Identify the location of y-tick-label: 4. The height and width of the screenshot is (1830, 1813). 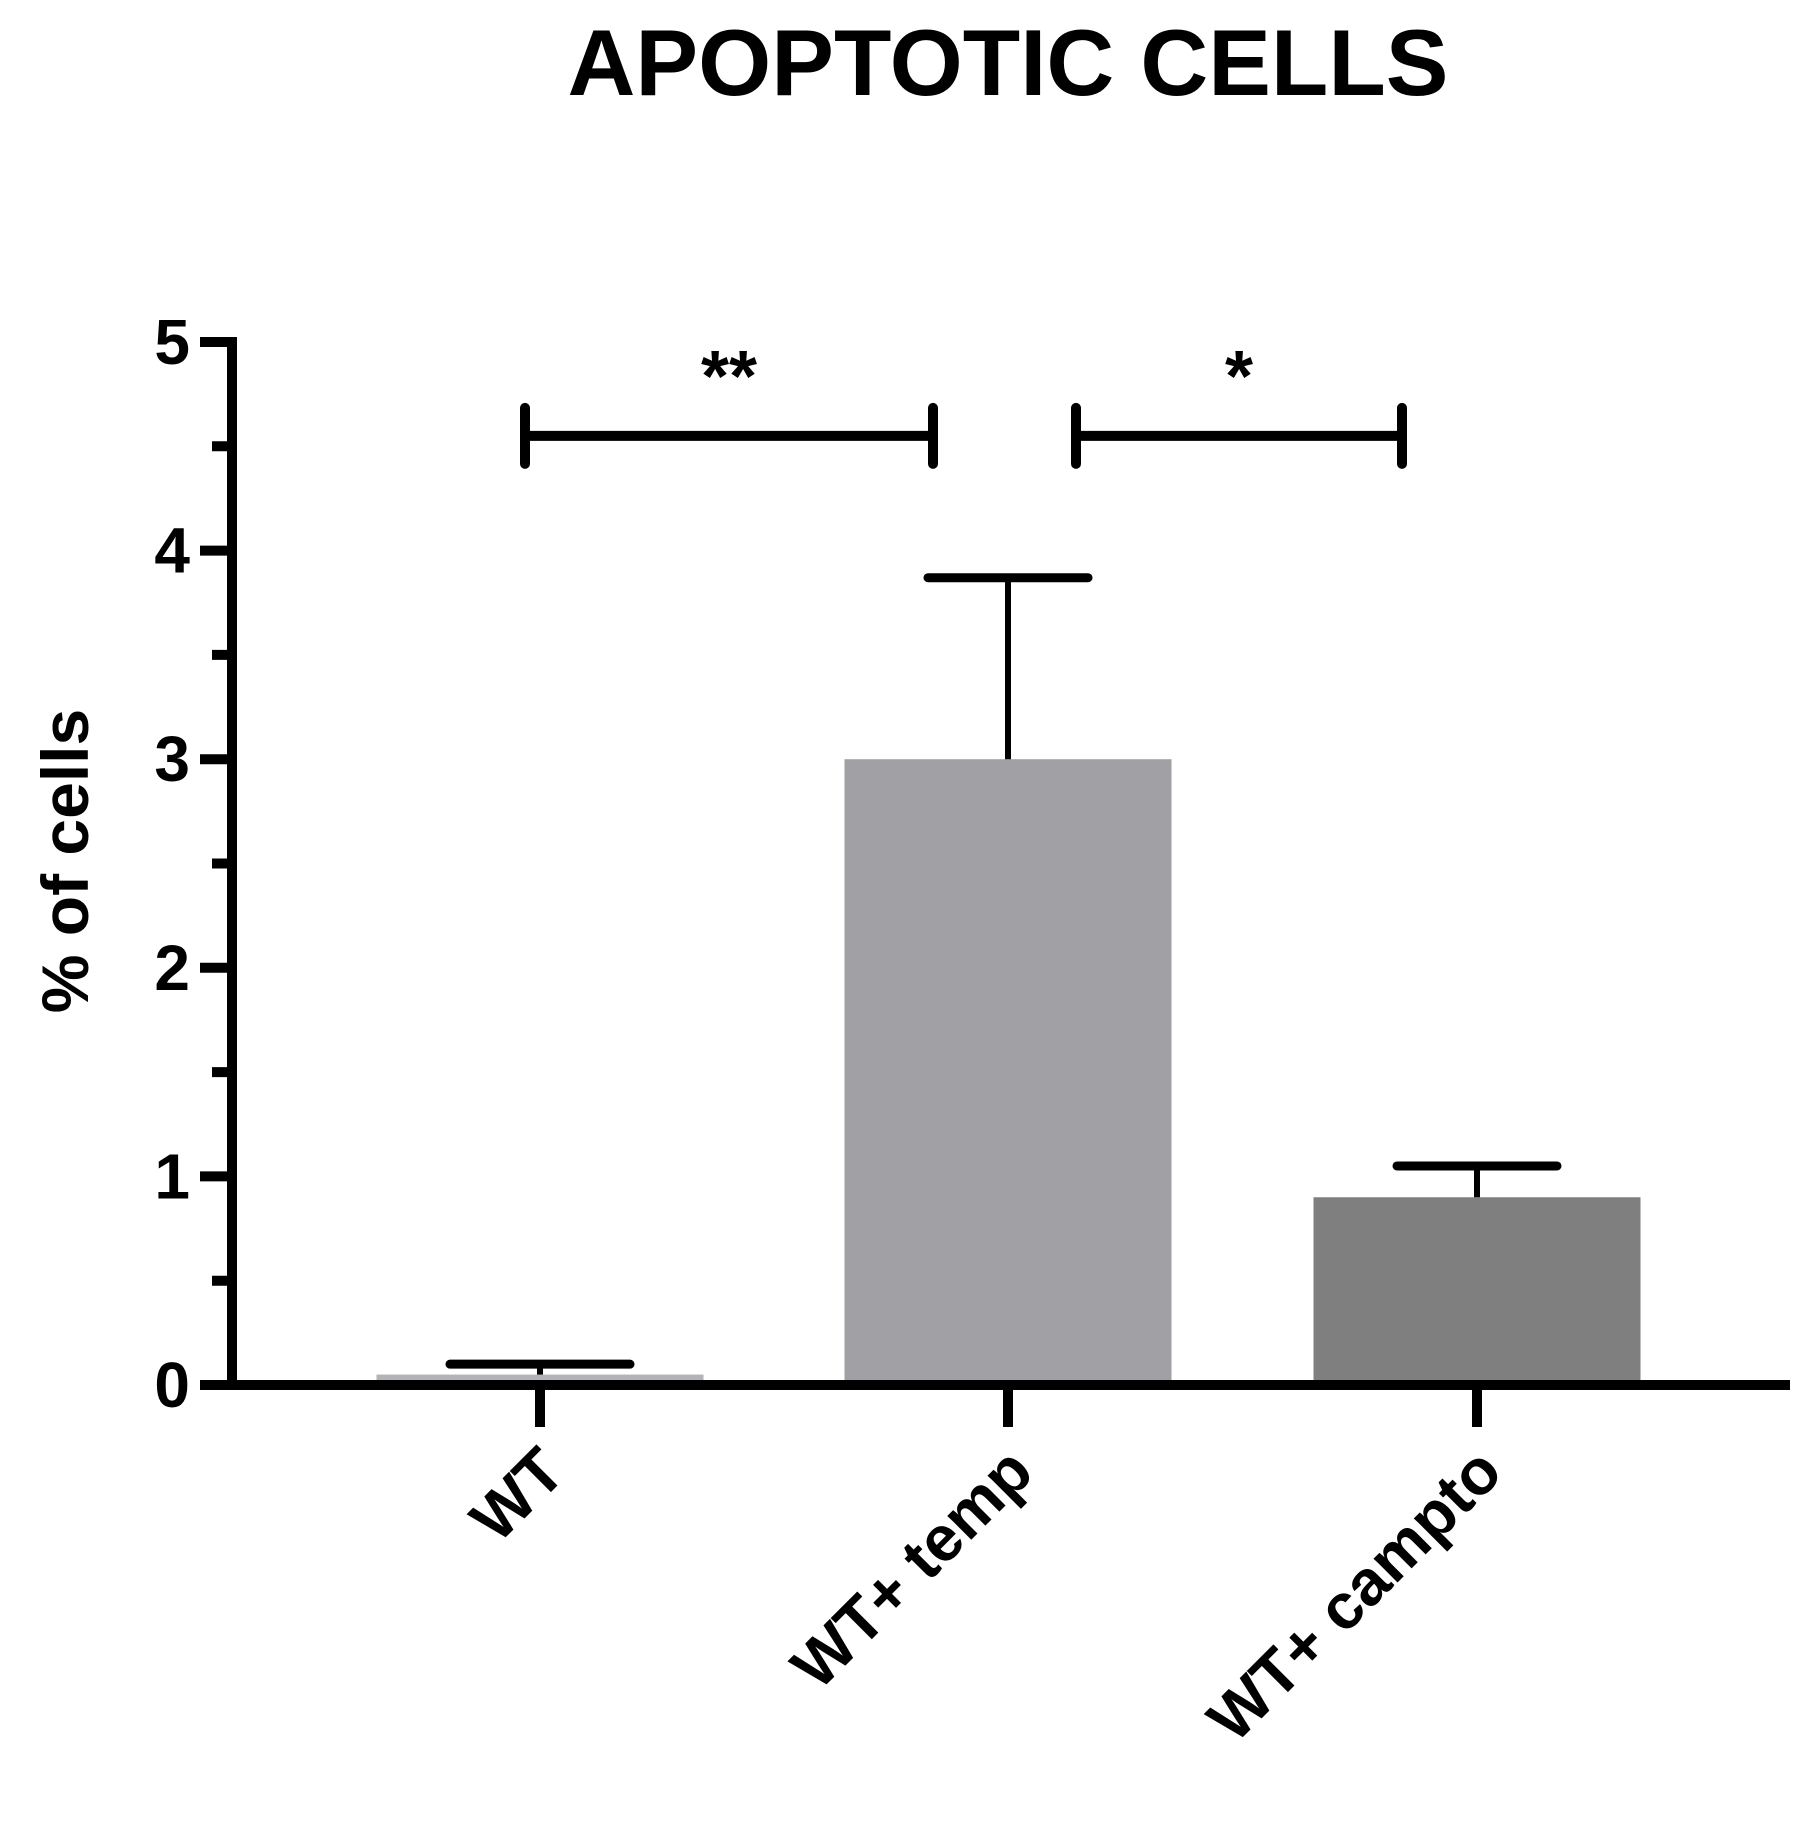
(172, 551).